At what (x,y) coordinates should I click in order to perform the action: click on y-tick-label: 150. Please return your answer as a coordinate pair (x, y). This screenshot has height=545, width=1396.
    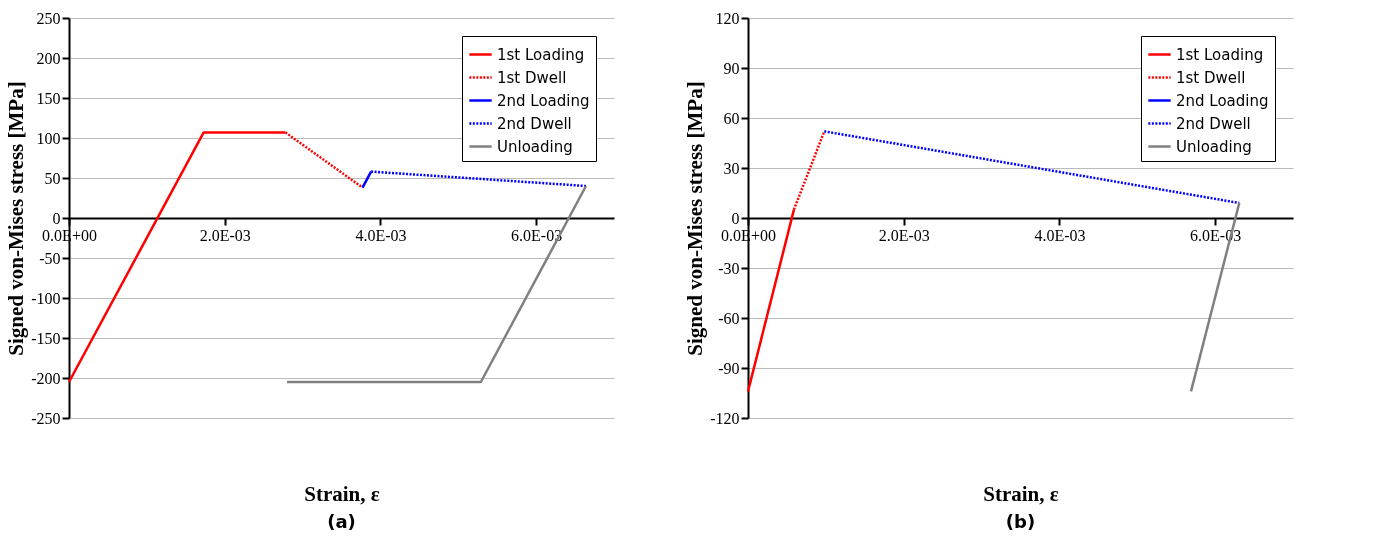
    Looking at the image, I should click on (48, 98).